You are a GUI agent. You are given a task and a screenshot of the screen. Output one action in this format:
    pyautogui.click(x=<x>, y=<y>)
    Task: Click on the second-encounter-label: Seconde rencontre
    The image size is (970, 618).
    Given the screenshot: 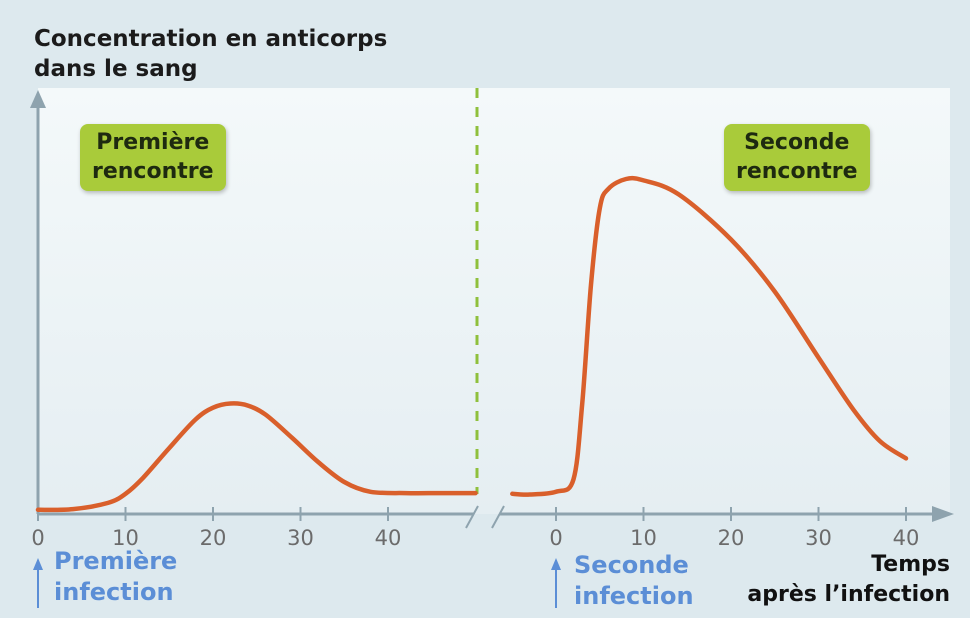 What is the action you would take?
    pyautogui.click(x=797, y=157)
    